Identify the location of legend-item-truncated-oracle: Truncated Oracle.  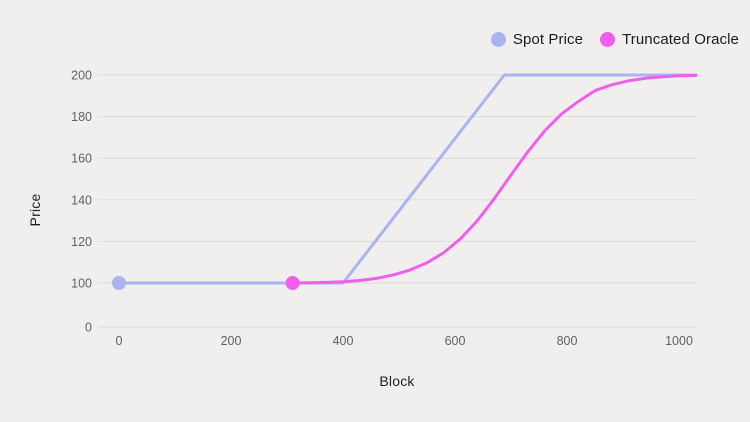
(669, 39).